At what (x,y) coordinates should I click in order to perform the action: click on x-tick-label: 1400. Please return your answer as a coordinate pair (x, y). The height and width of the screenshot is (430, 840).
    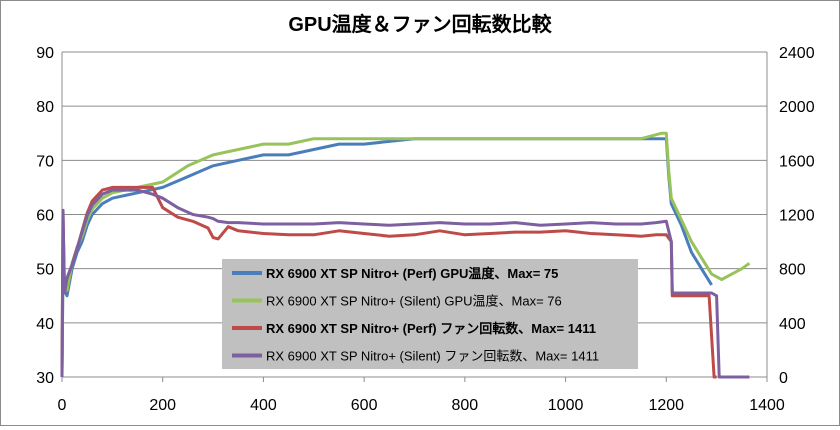
    Looking at the image, I should click on (767, 405).